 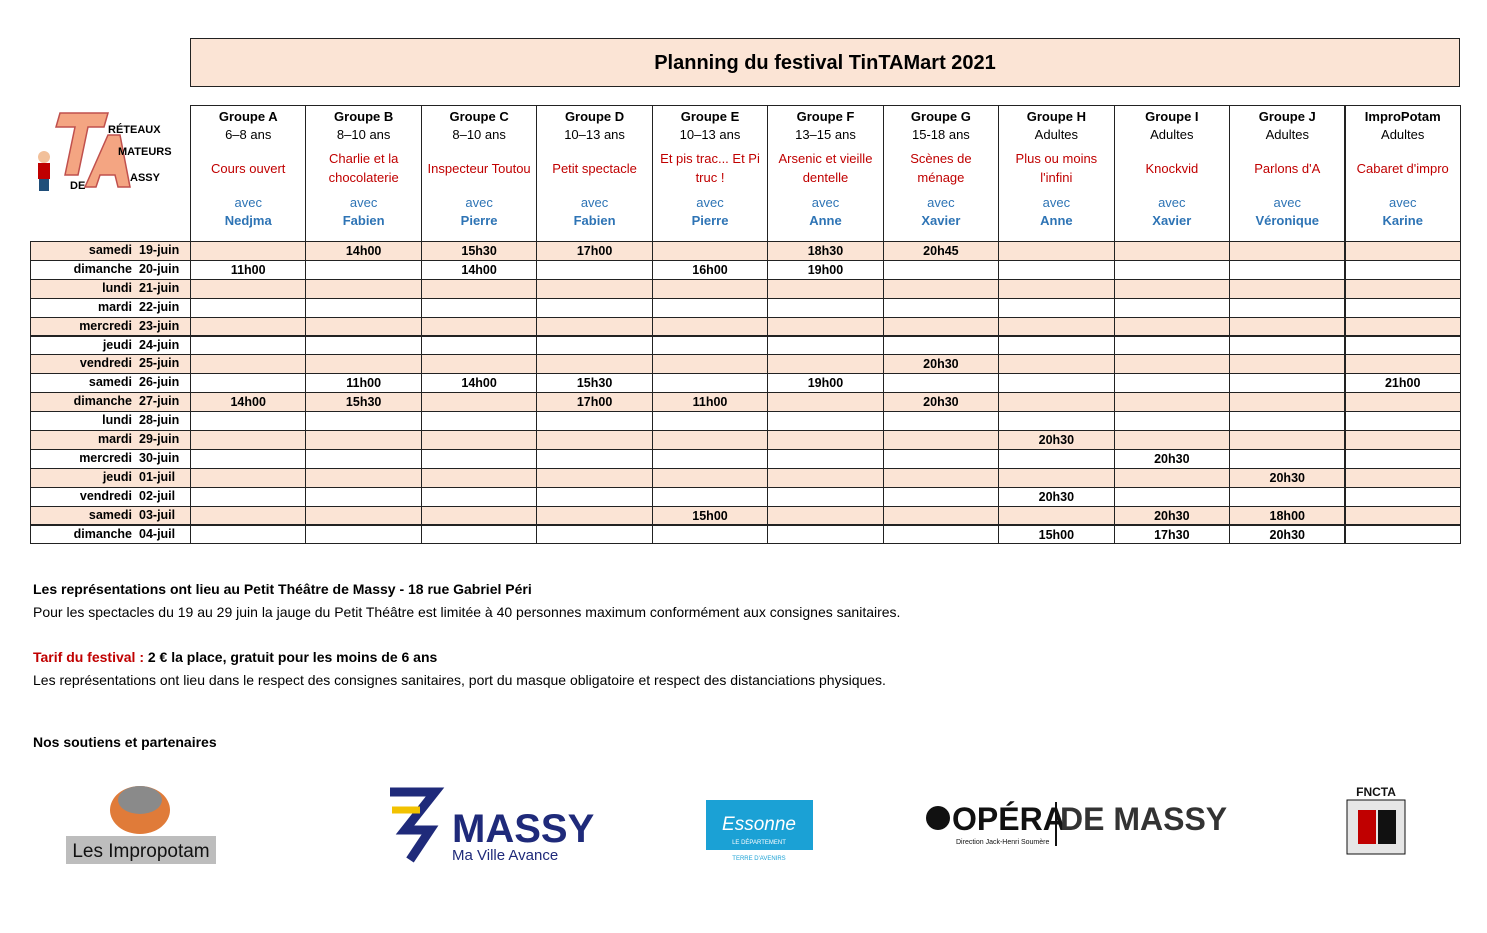 What do you see at coordinates (1287, 515) in the screenshot?
I see `time-cell: 18h00` at bounding box center [1287, 515].